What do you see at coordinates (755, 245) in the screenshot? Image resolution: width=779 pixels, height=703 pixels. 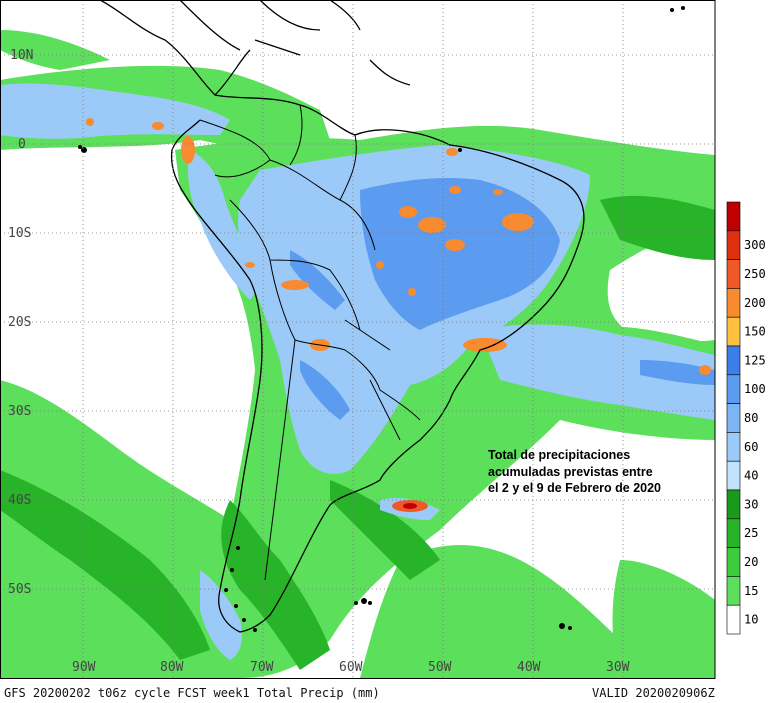 I see `legend-label: 300` at bounding box center [755, 245].